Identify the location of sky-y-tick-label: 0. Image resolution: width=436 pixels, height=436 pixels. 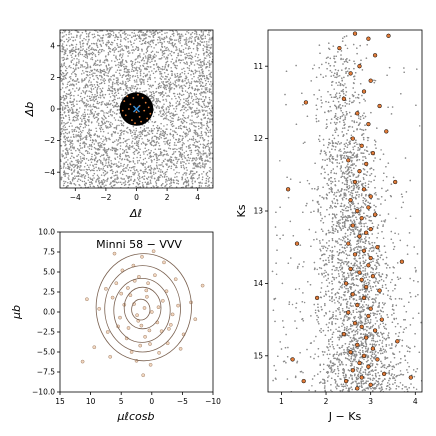
(52, 109).